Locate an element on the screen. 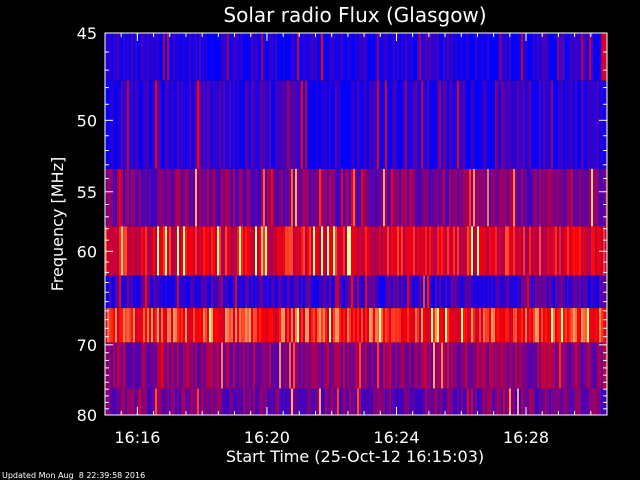  y-tick-label: 45 is located at coordinates (87, 33).